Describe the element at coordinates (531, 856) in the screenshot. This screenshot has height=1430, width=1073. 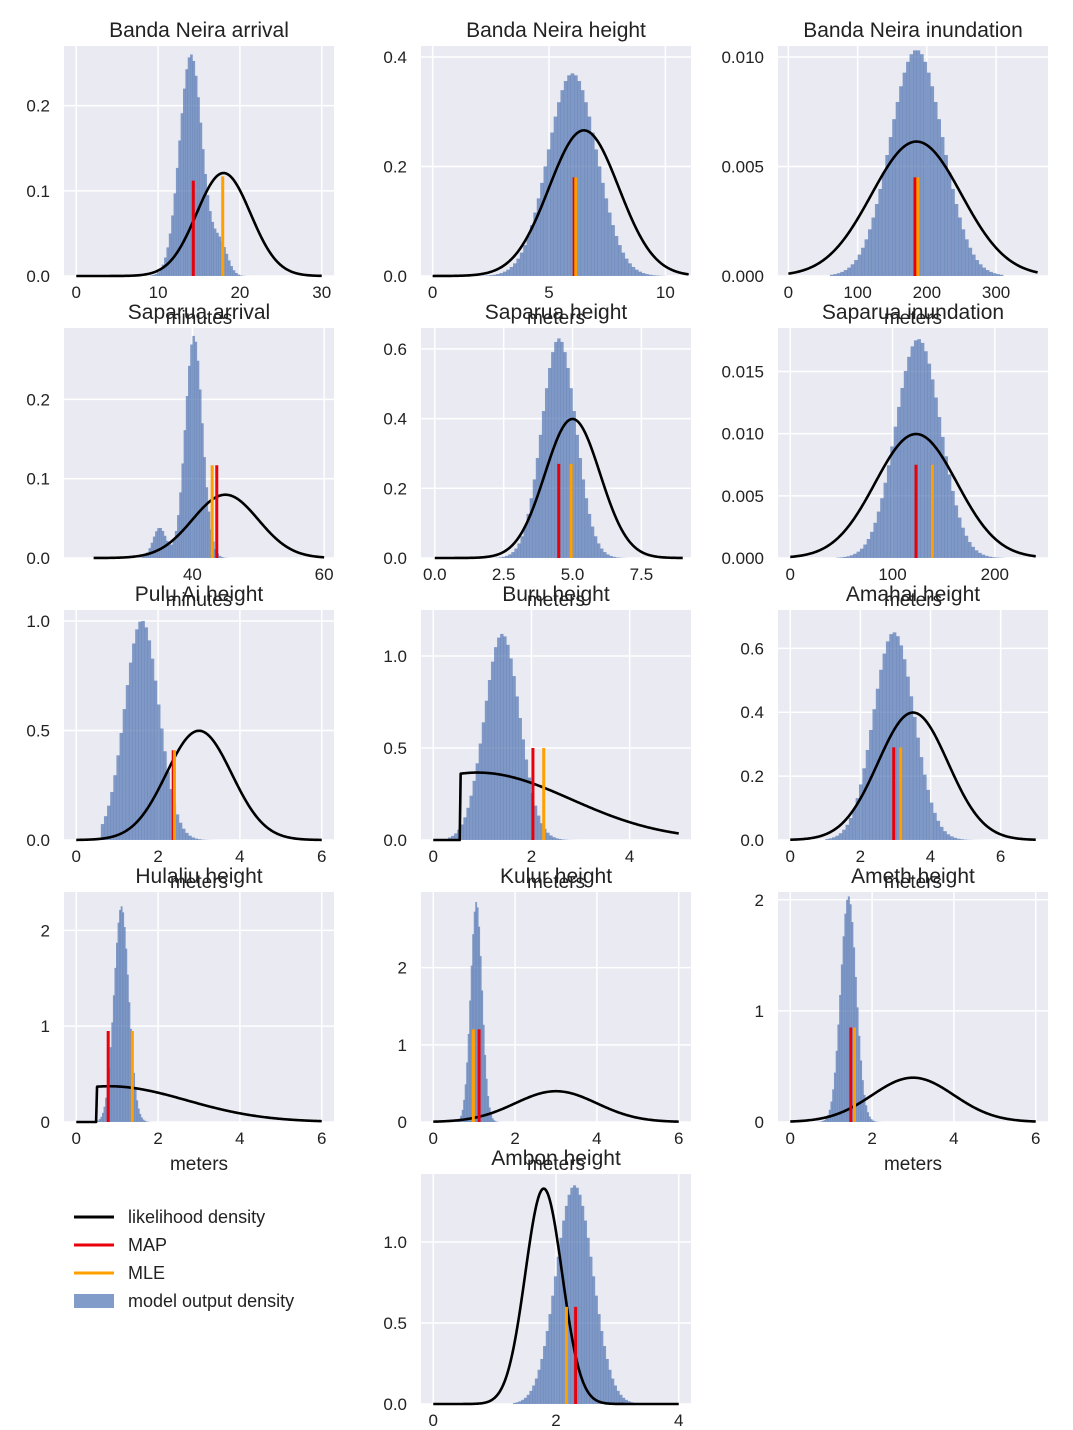
I see `x-tick-label: 2` at that location.